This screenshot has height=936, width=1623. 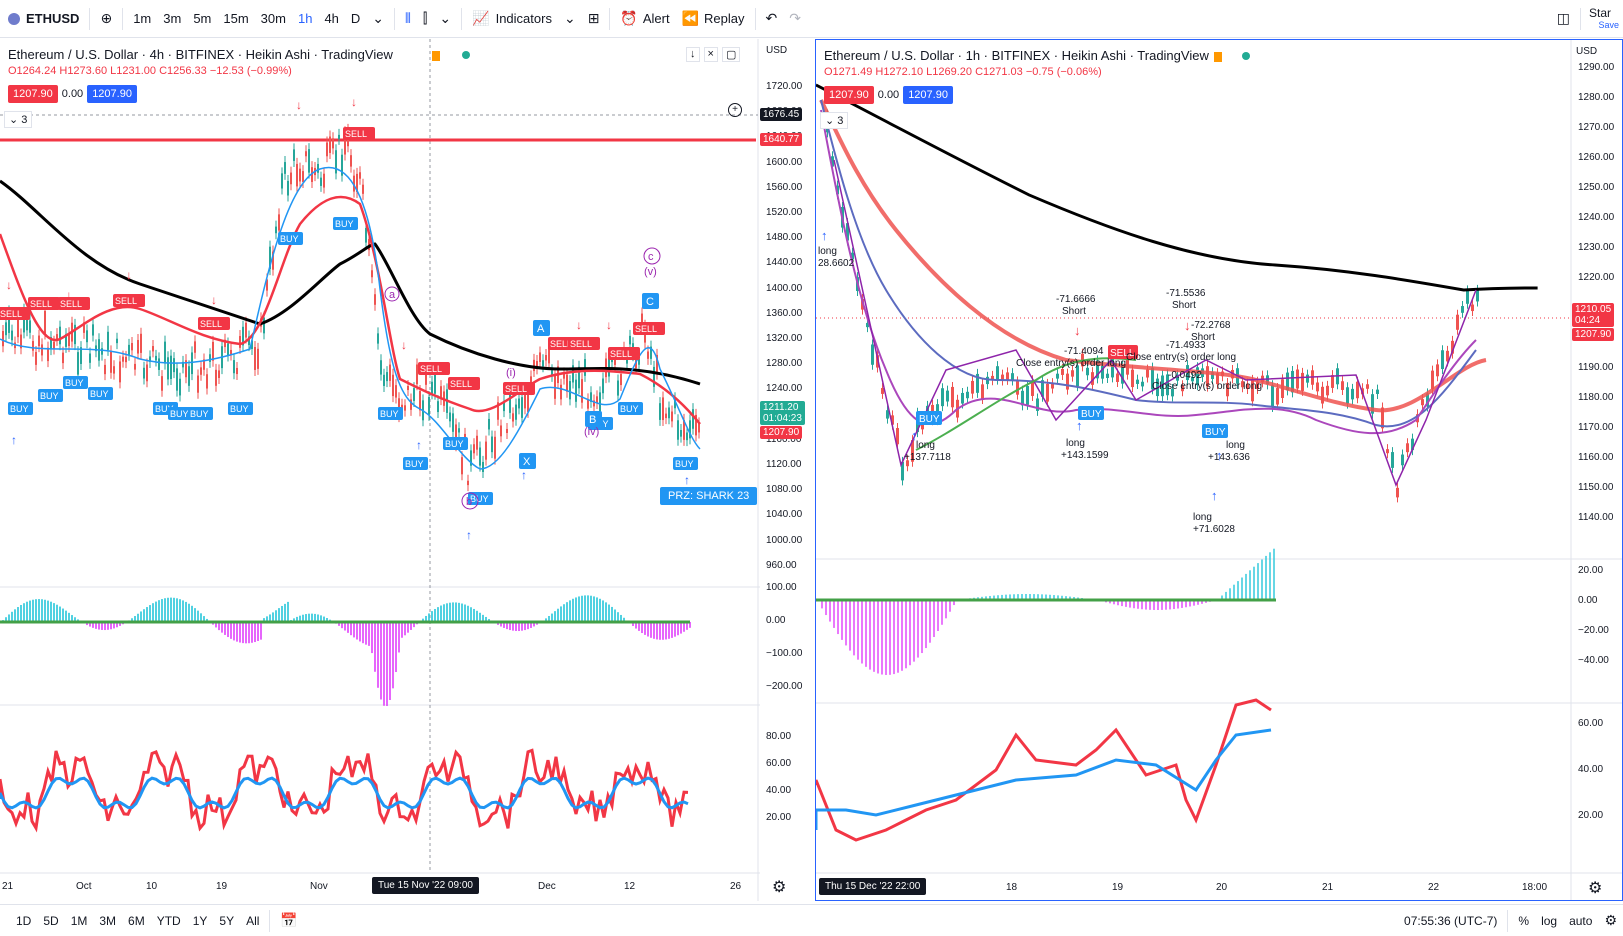 I want to click on range-1d: 1D, so click(x=24, y=920).